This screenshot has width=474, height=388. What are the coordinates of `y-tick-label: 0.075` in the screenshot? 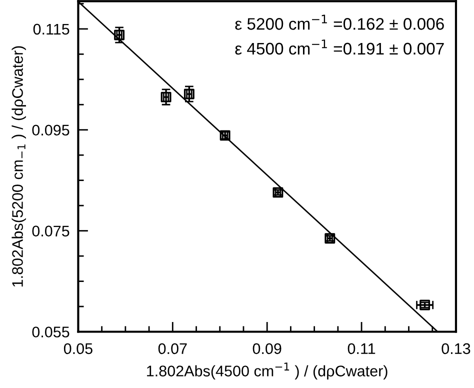 It's located at (51, 231).